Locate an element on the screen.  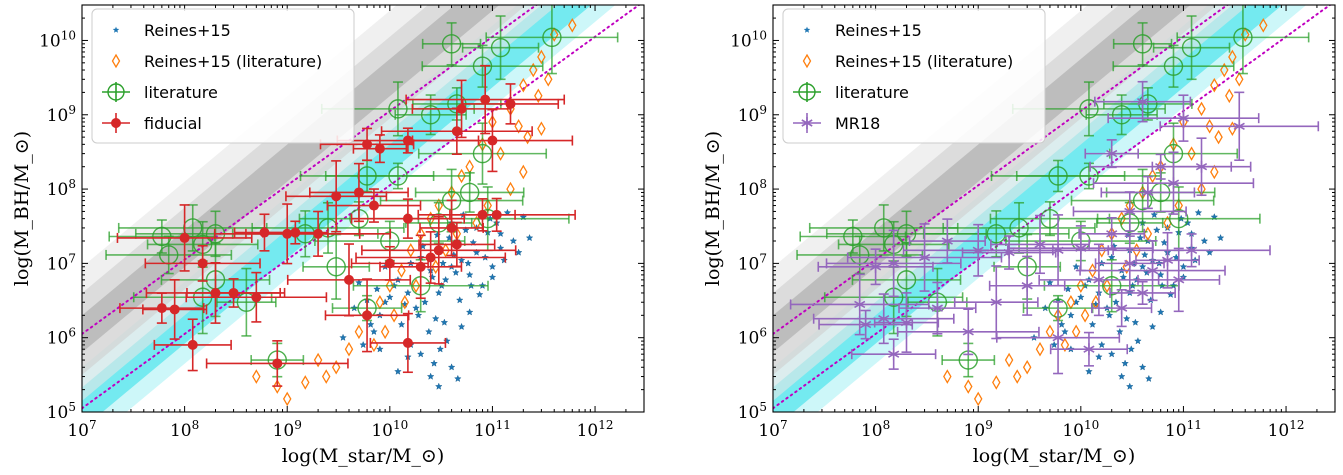
legend-label: Reines+15 (literature) is located at coordinates (233, 61).